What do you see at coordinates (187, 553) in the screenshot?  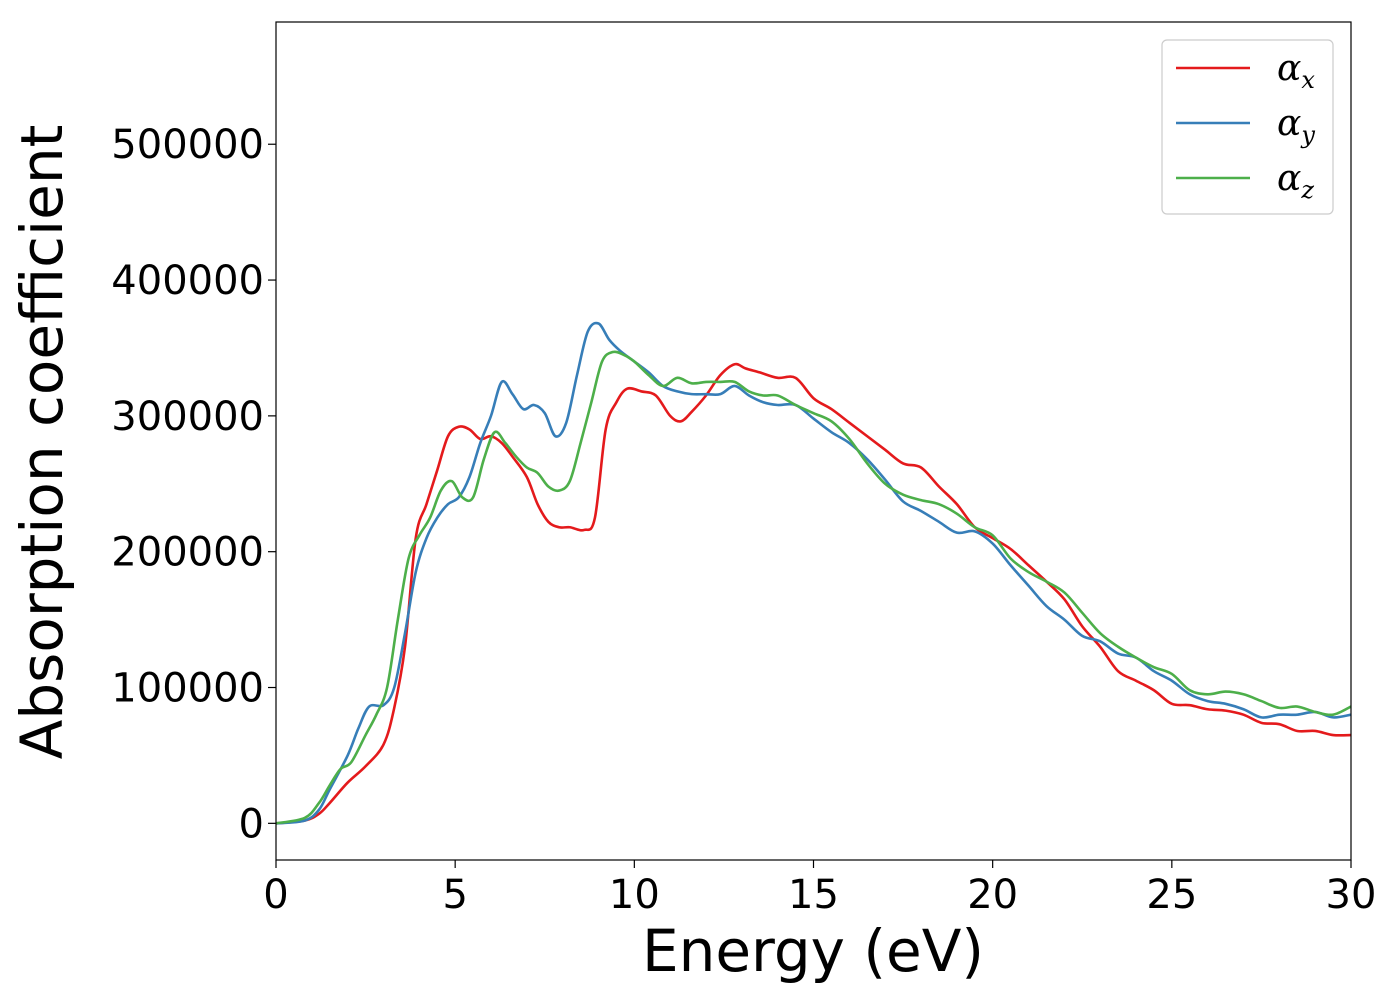 I see `y-tick-label: 200000` at bounding box center [187, 553].